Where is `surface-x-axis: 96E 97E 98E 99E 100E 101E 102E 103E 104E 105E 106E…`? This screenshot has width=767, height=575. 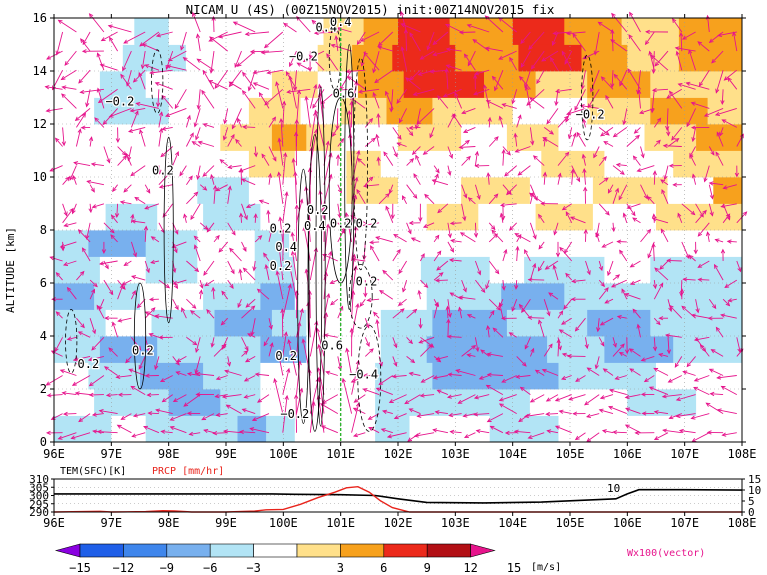 surface-x-axis: 96E 97E 98E 99E 100E 101E 102E 103E 104E 105E 106E… is located at coordinates (399, 521).